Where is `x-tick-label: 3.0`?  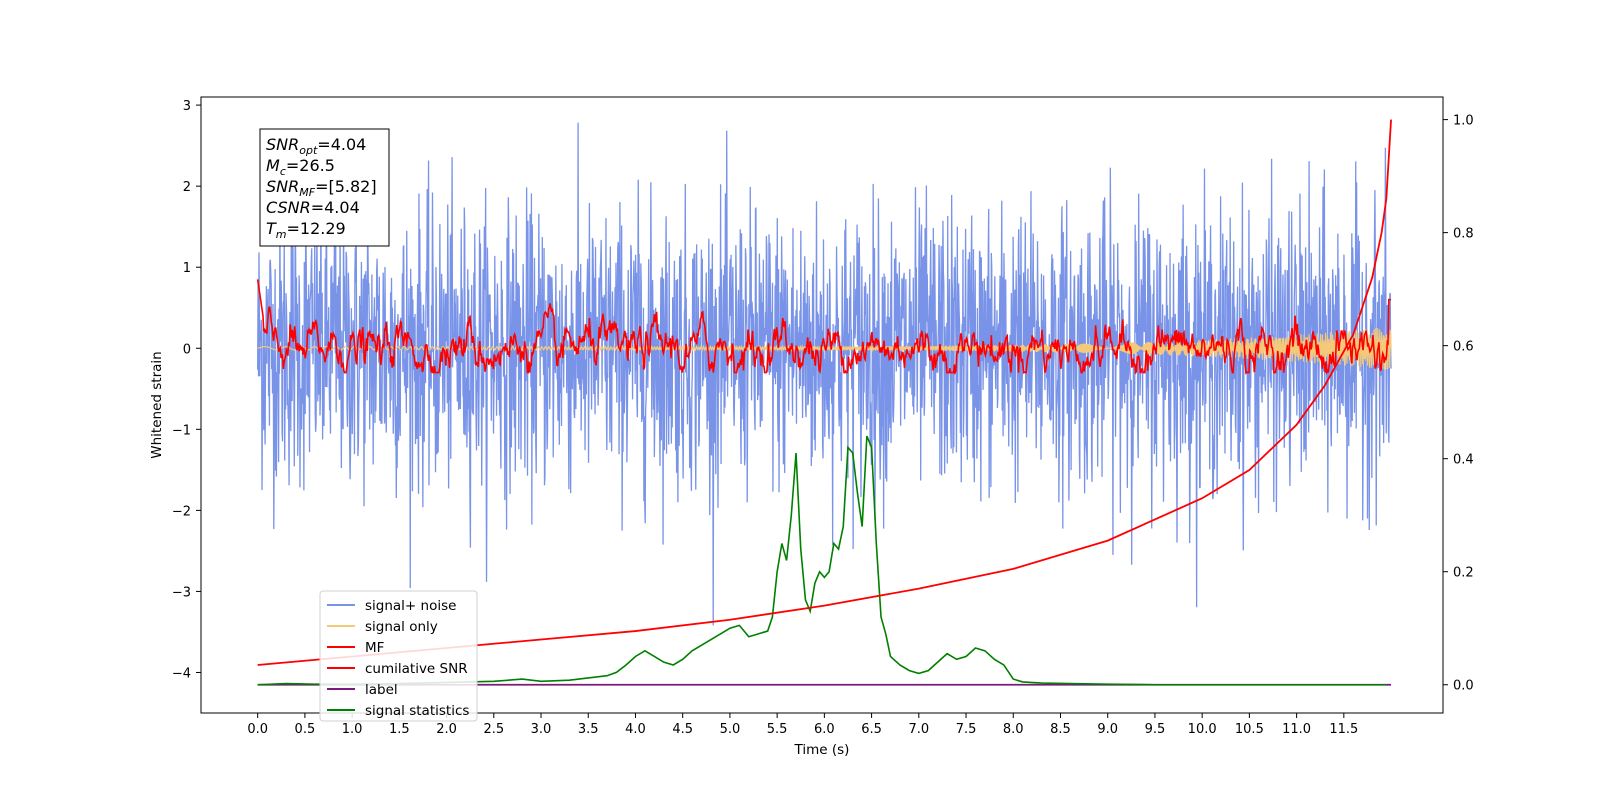
x-tick-label: 3.0 is located at coordinates (541, 729).